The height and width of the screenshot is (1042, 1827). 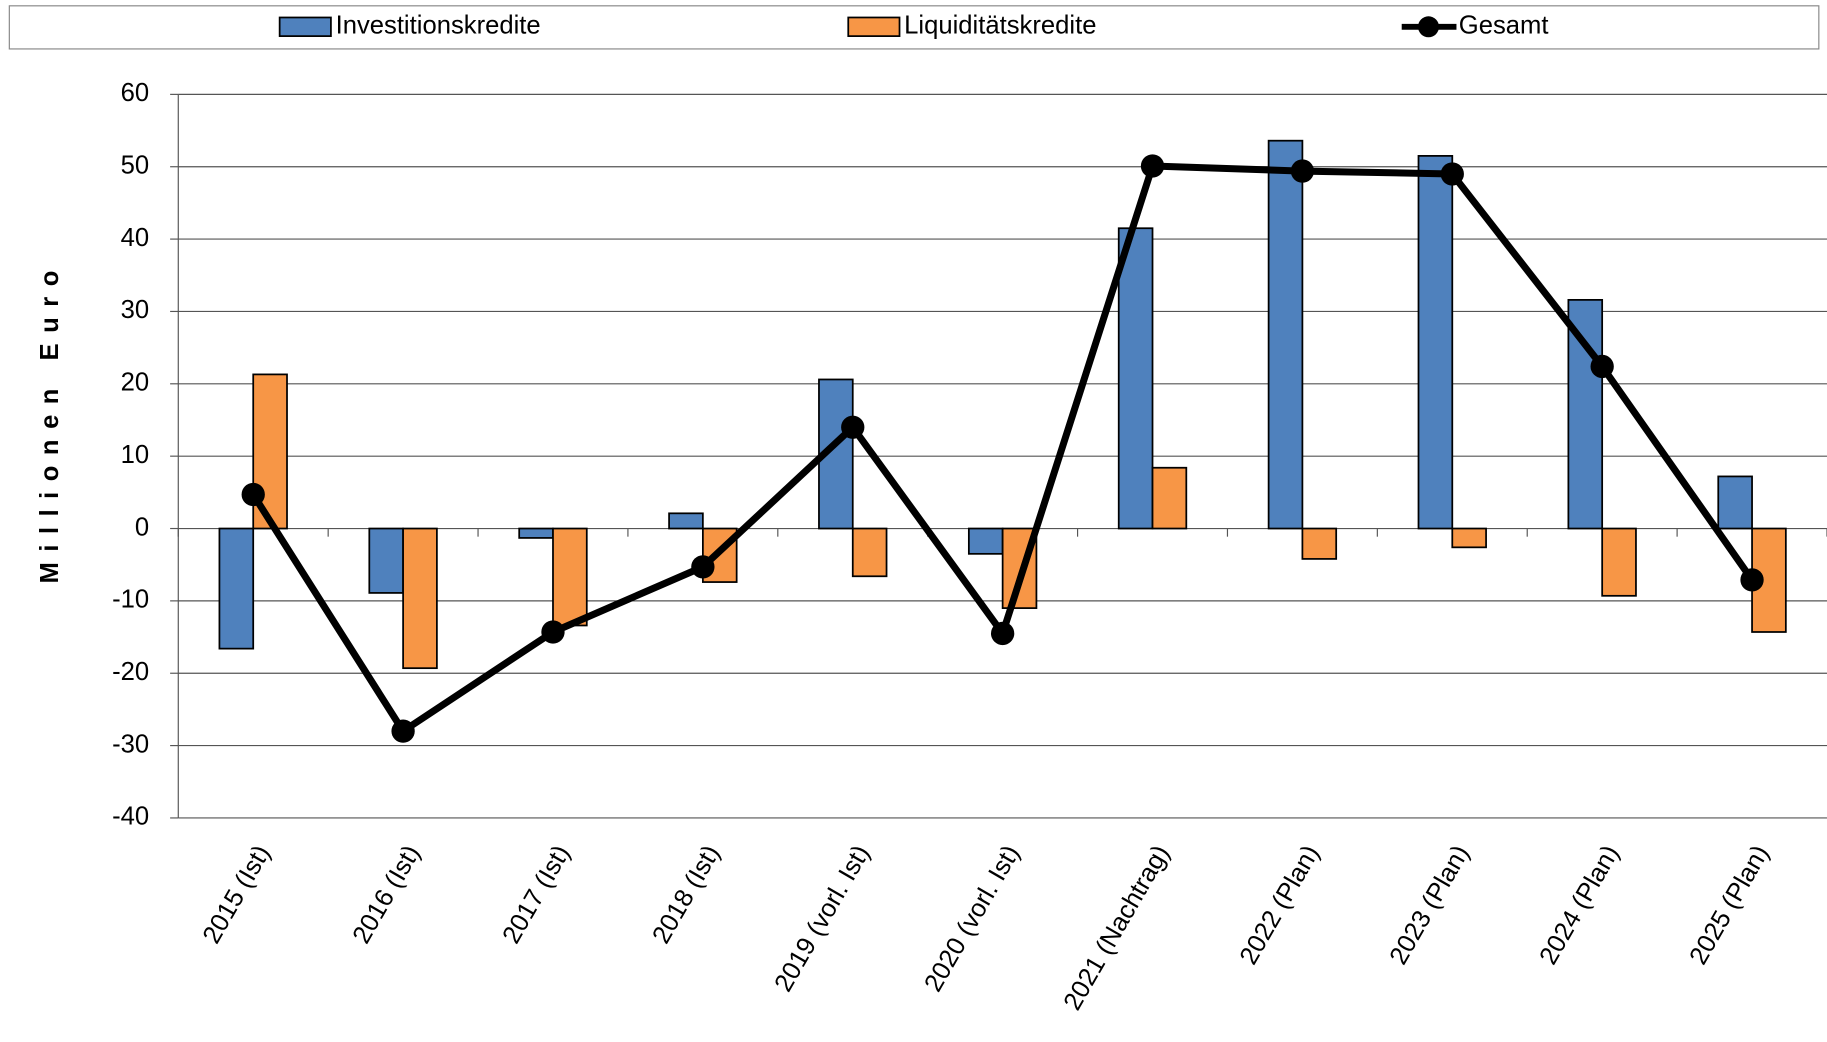 I want to click on x-tick-label: 2021 (Nachtrag), so click(x=1116, y=928).